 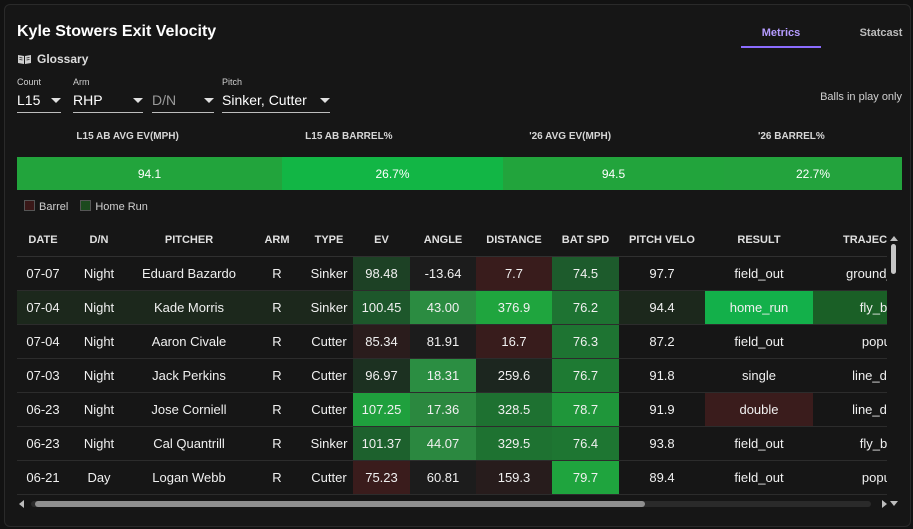 What do you see at coordinates (189, 409) in the screenshot?
I see `cell-pitcher: Jose Corniell` at bounding box center [189, 409].